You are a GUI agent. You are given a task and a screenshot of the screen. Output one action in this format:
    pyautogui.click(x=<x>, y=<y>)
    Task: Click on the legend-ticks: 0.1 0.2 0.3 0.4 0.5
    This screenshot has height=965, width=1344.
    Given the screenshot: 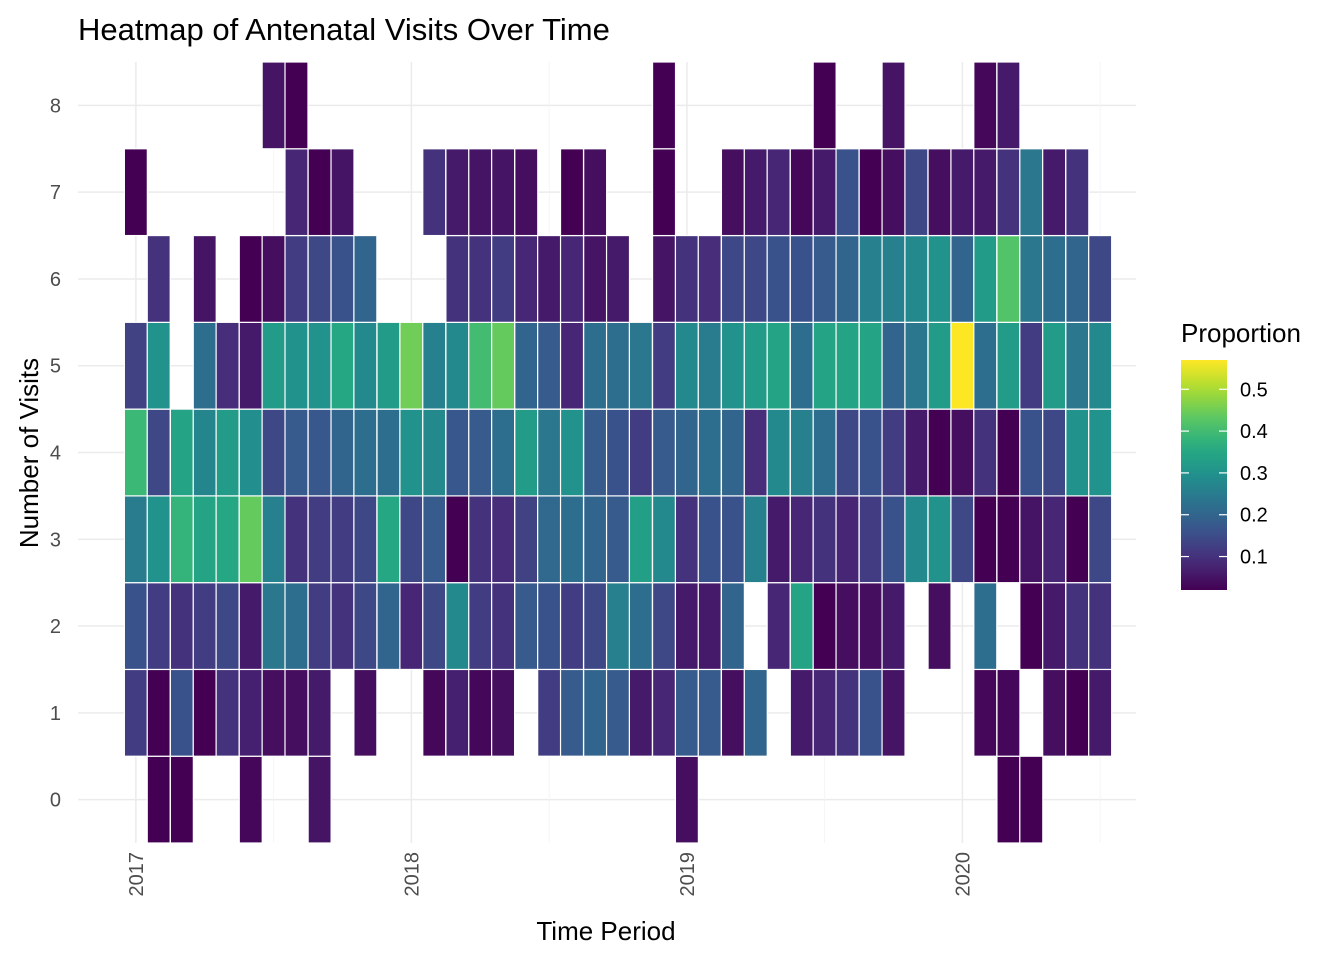 What is the action you would take?
    pyautogui.click(x=1224, y=474)
    